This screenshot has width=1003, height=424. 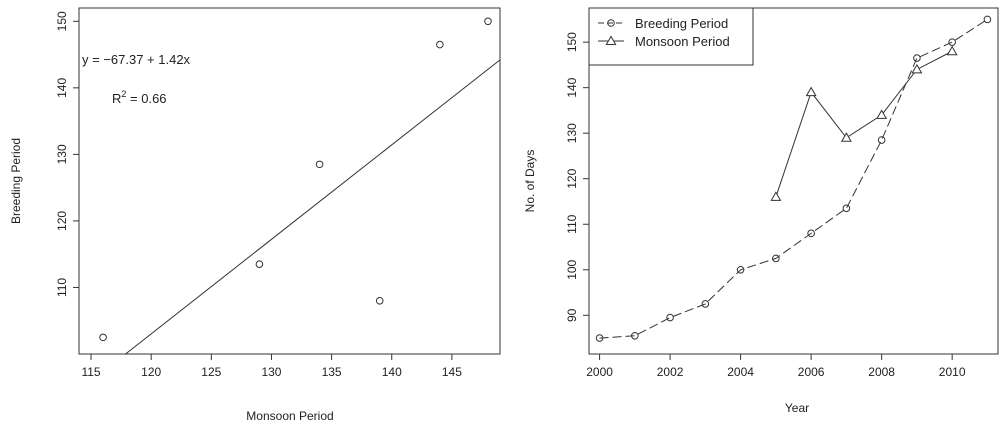 What do you see at coordinates (452, 372) in the screenshot?
I see `x-tick-label: 145` at bounding box center [452, 372].